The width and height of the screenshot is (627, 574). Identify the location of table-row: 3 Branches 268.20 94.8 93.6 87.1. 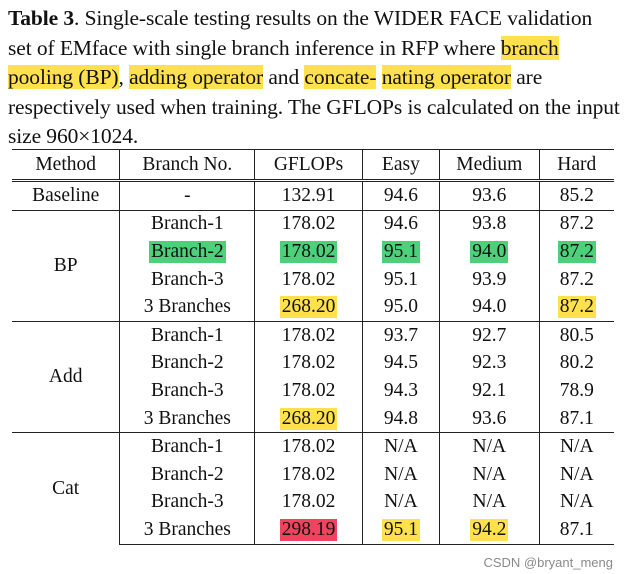
(313, 418).